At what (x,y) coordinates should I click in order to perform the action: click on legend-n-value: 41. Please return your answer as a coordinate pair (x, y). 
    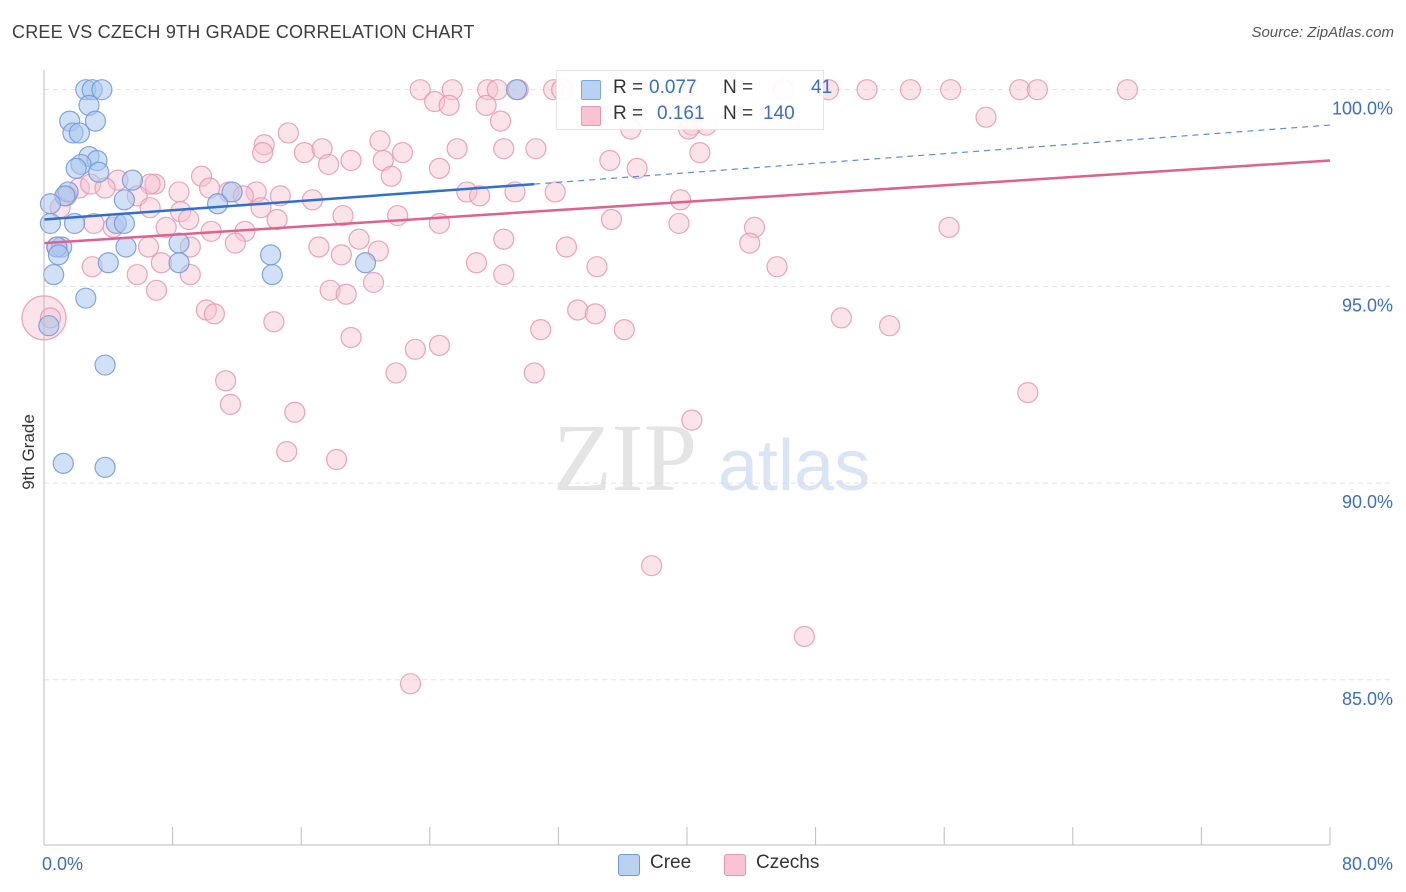
    Looking at the image, I should click on (822, 87).